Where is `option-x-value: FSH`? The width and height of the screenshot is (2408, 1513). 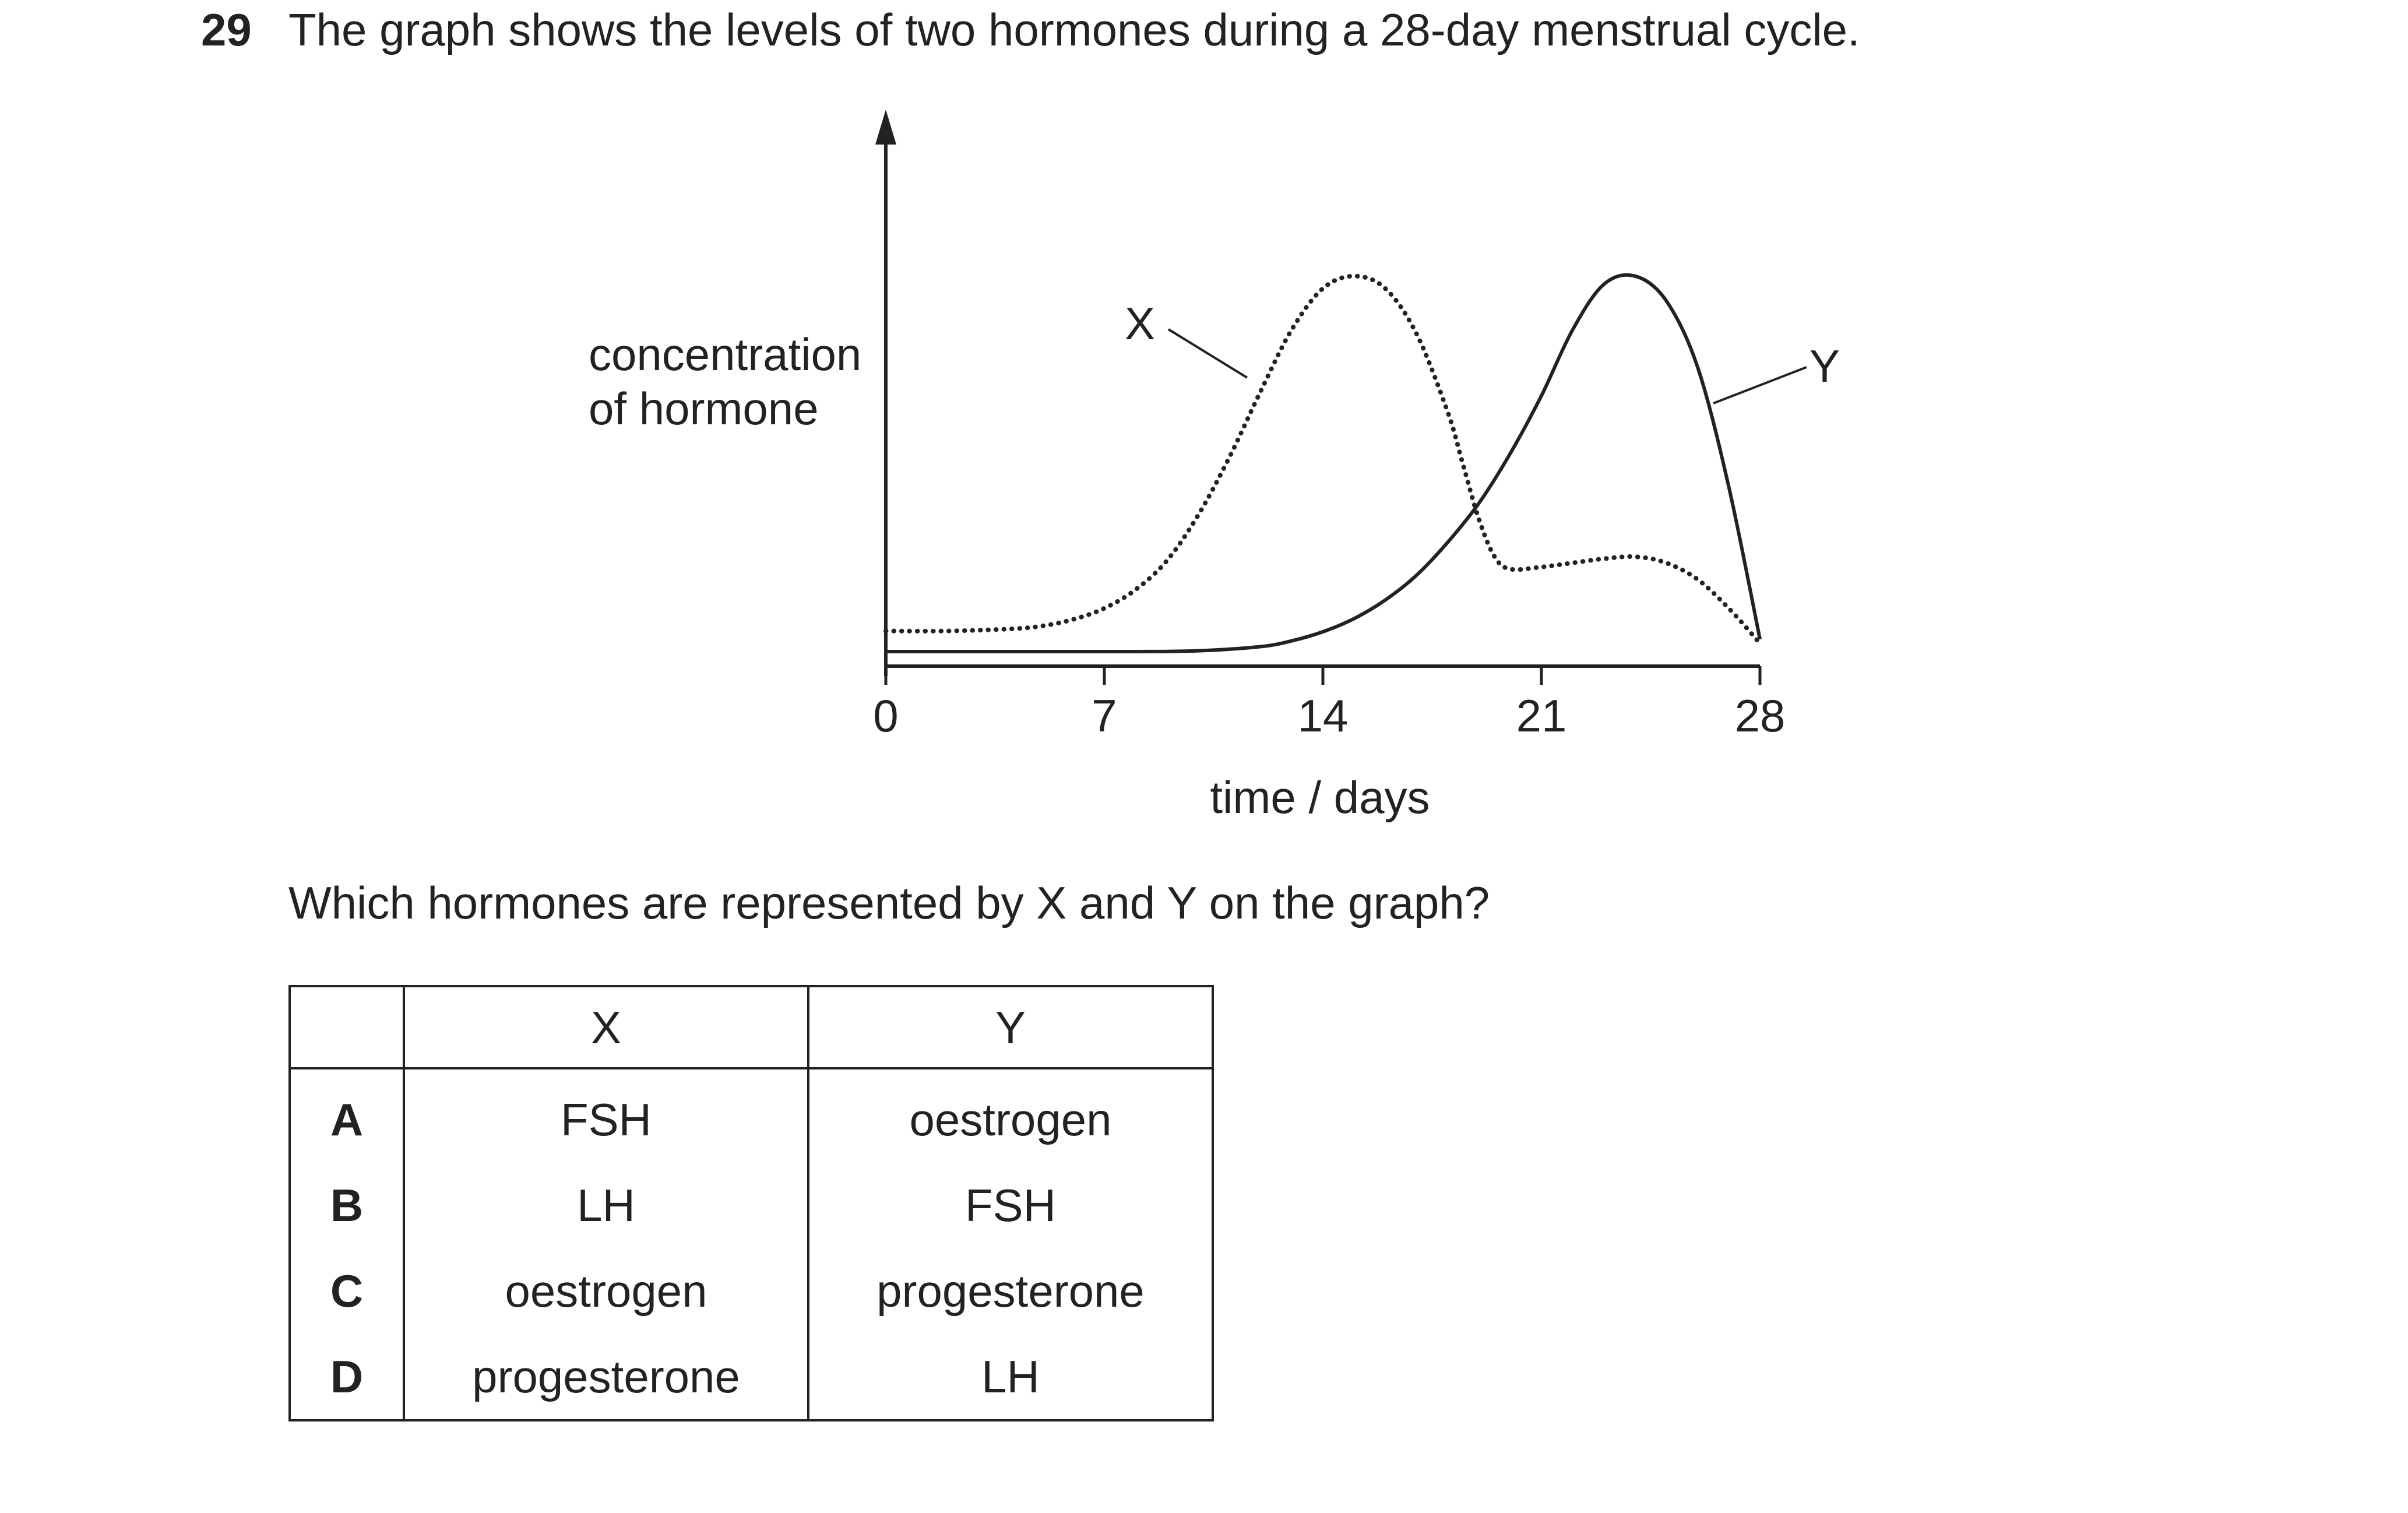
option-x-value: FSH is located at coordinates (606, 1115).